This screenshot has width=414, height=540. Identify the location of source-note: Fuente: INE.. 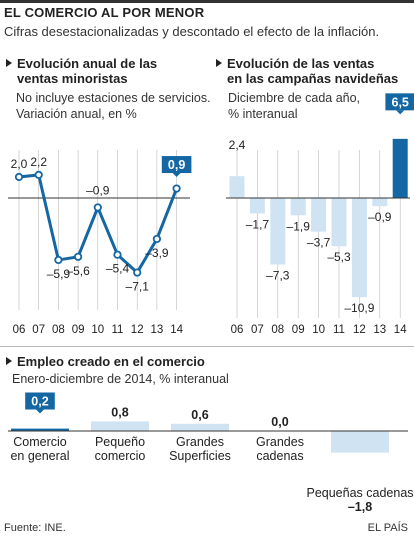
(35, 528).